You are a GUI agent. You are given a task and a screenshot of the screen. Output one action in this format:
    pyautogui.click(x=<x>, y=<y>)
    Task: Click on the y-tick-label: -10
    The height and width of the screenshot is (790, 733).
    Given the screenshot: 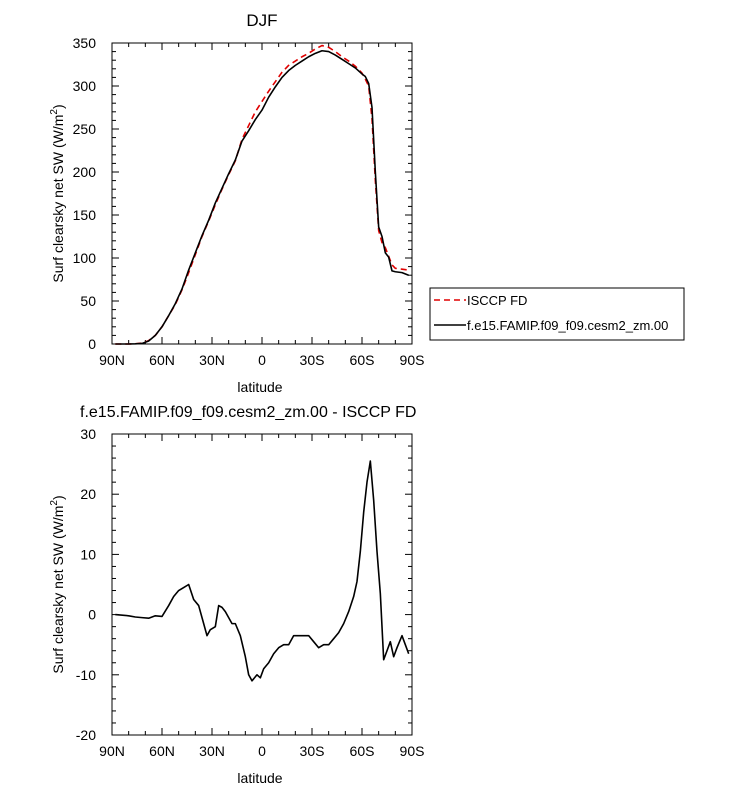 What is the action you would take?
    pyautogui.click(x=86, y=675)
    